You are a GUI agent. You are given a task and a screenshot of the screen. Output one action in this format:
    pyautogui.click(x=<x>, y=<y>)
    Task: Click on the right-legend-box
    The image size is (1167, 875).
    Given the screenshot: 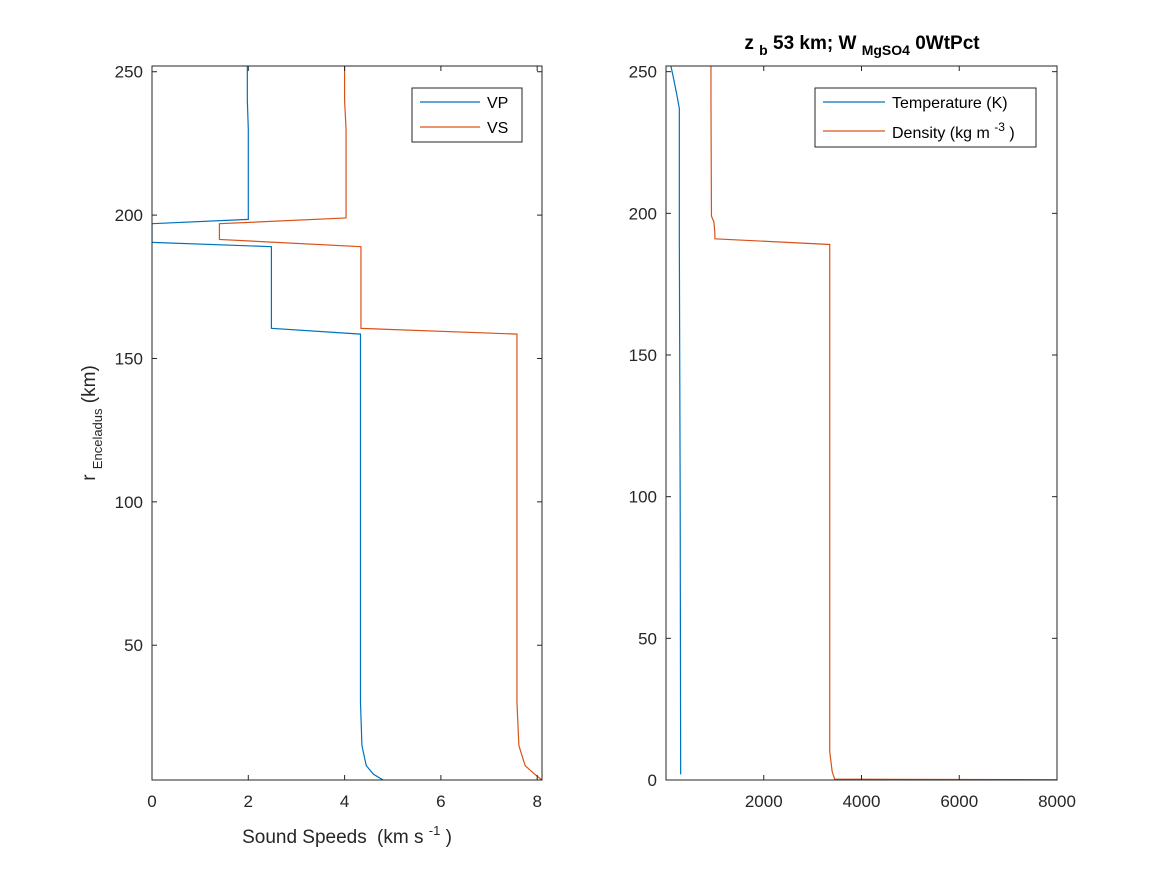 What is the action you would take?
    pyautogui.click(x=925, y=117)
    